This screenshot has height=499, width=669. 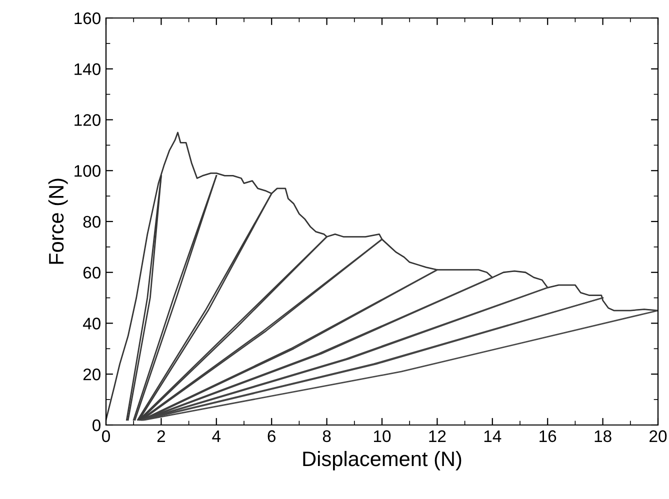 What do you see at coordinates (382, 436) in the screenshot?
I see `x-tick-label: 10` at bounding box center [382, 436].